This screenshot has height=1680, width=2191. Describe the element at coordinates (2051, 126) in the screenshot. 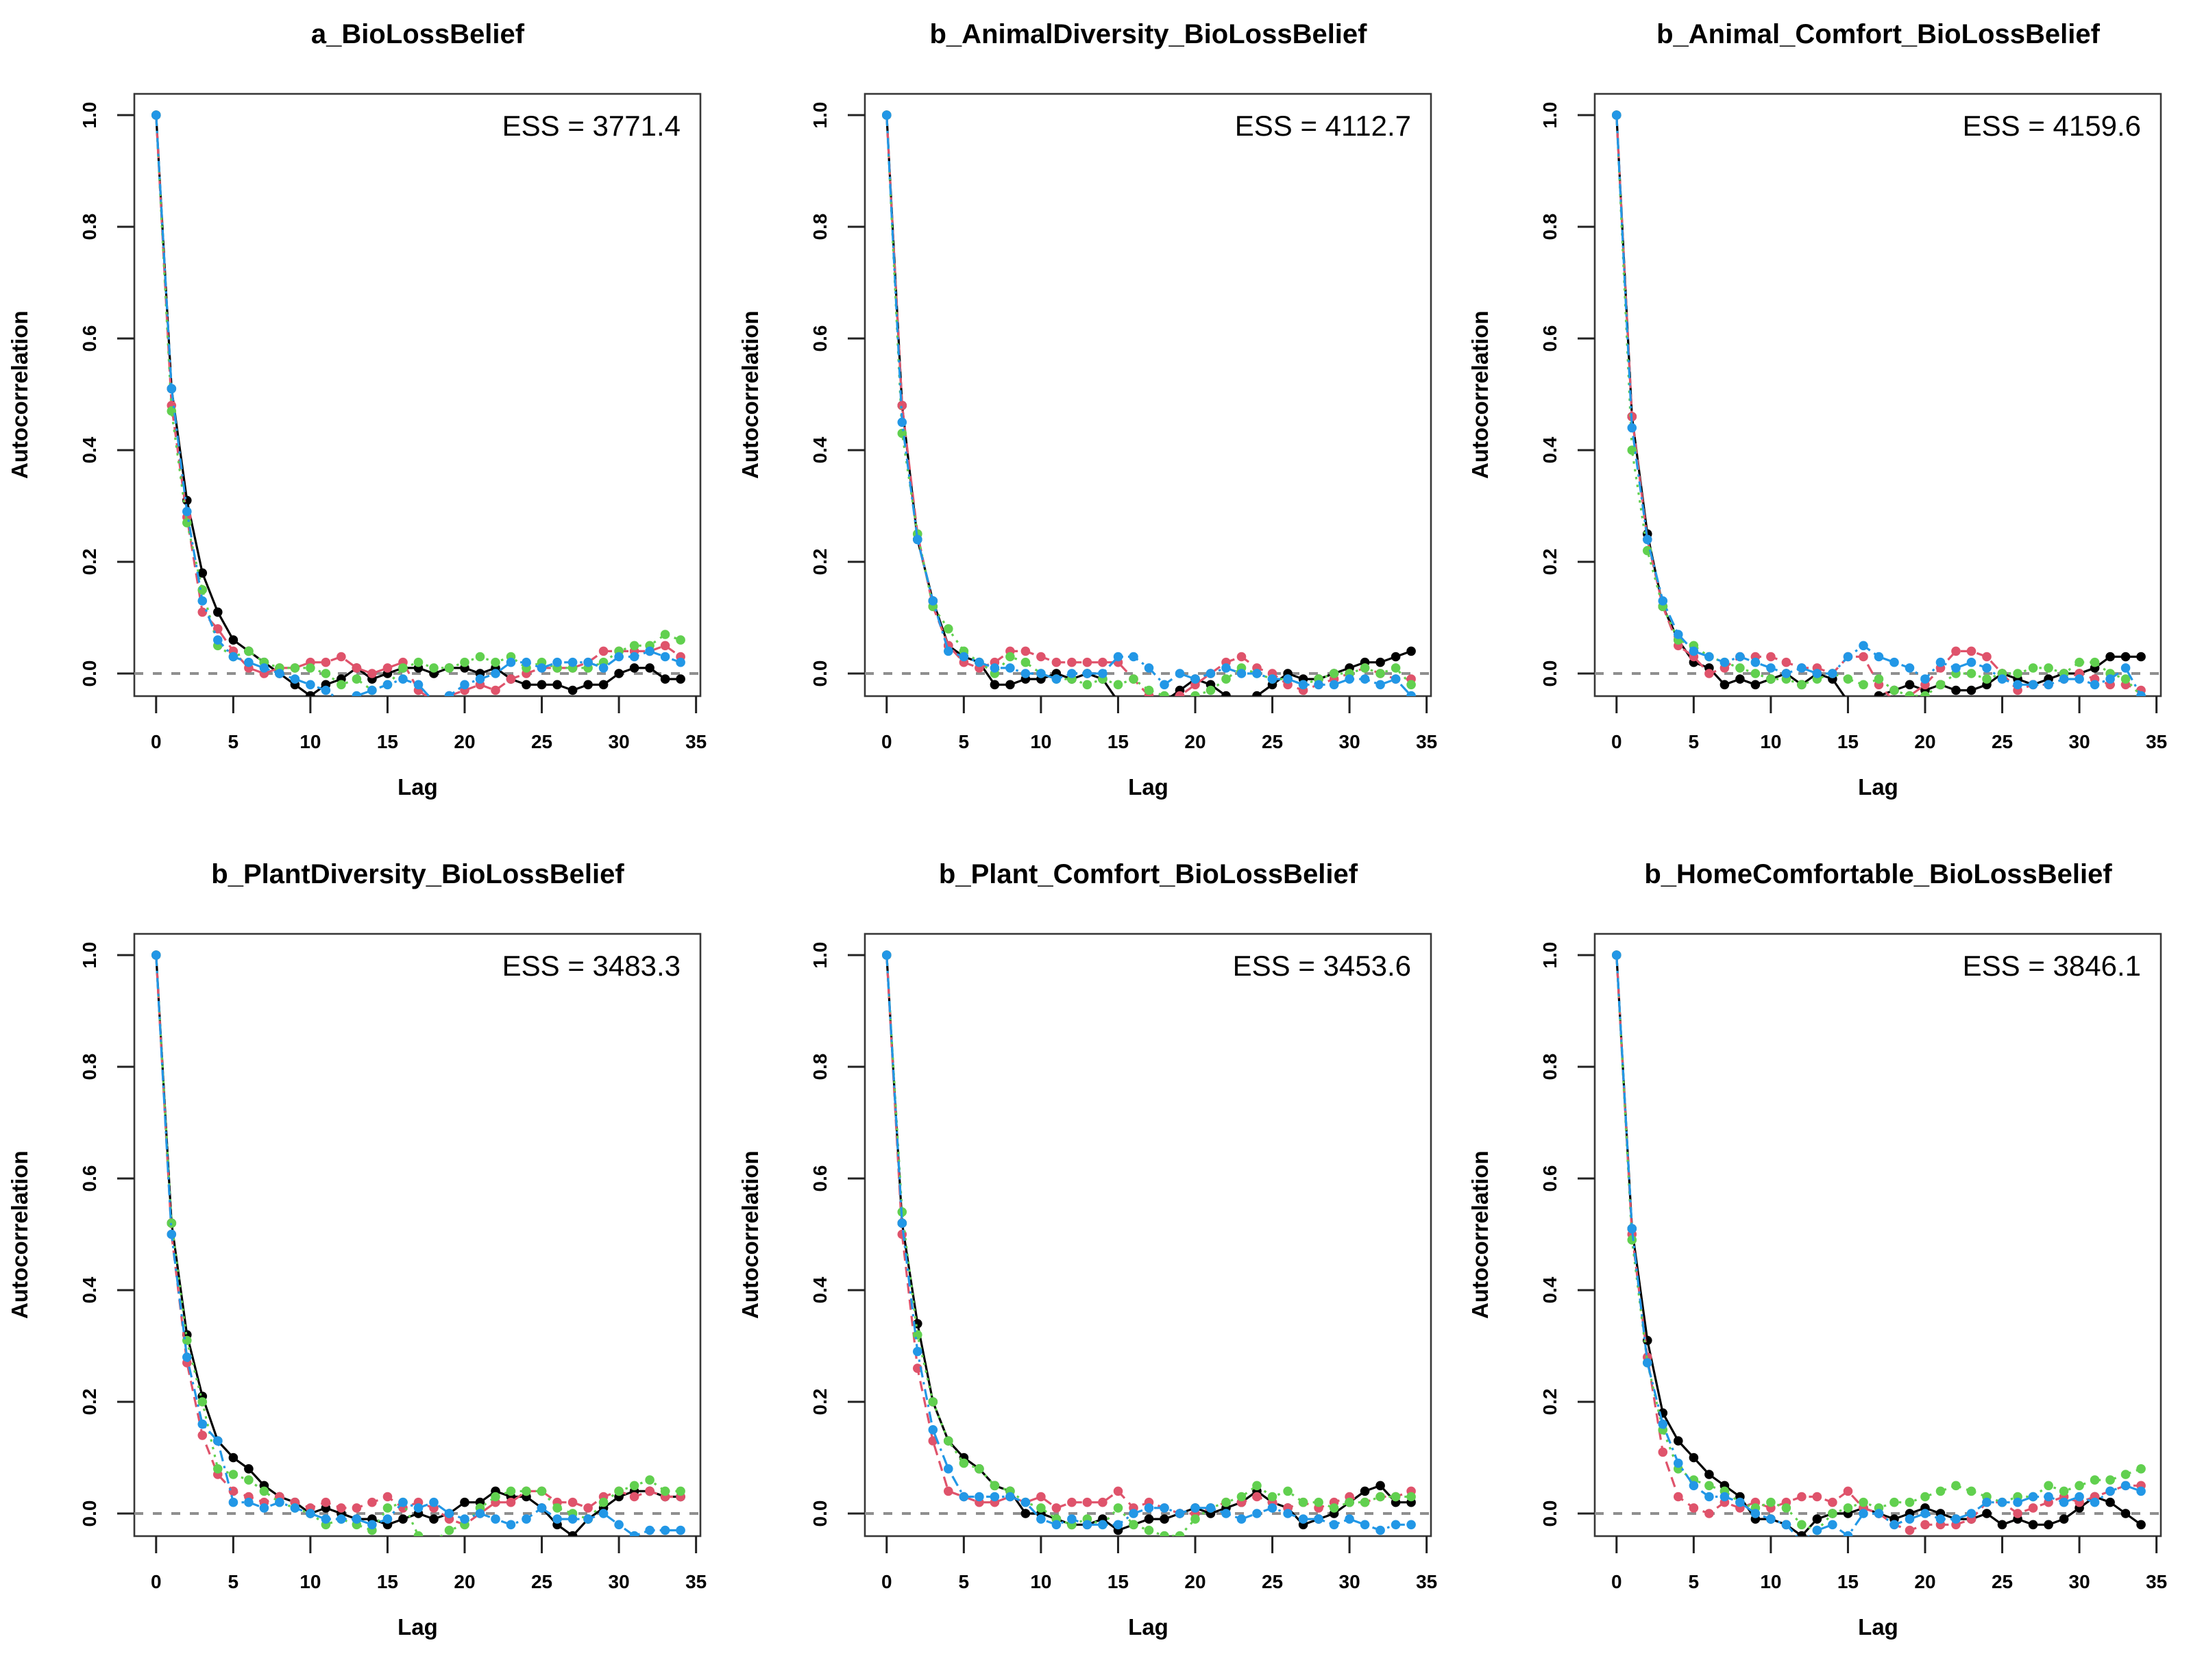

I see `ess-annotation: ESS = 4159.6` at that location.